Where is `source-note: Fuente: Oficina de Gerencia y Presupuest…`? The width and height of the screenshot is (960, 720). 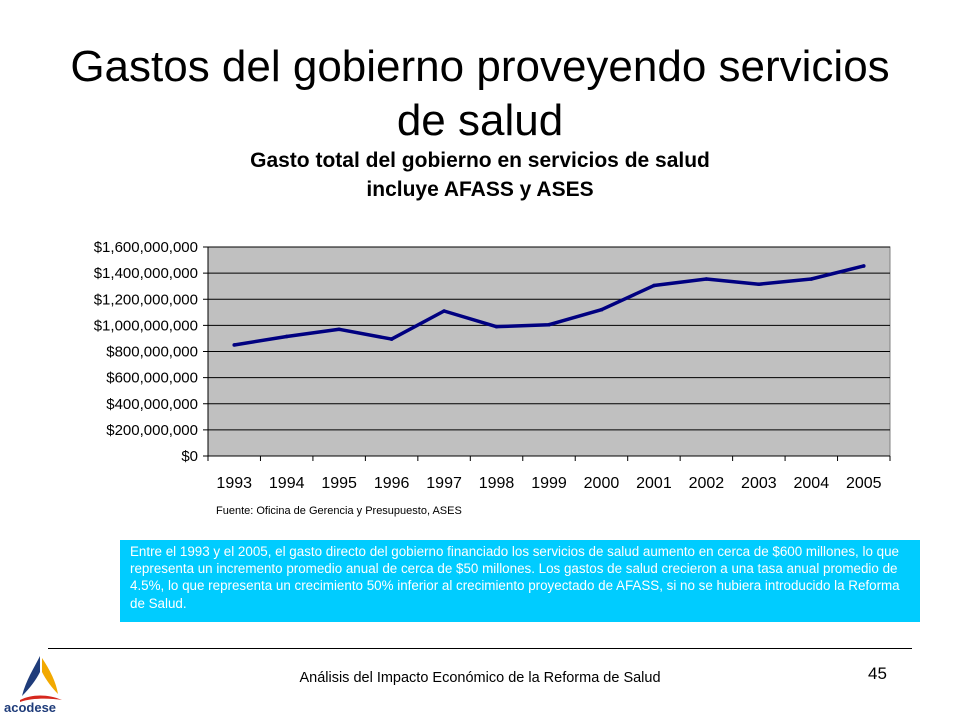 source-note: Fuente: Oficina de Gerencia y Presupuest… is located at coordinates (339, 511).